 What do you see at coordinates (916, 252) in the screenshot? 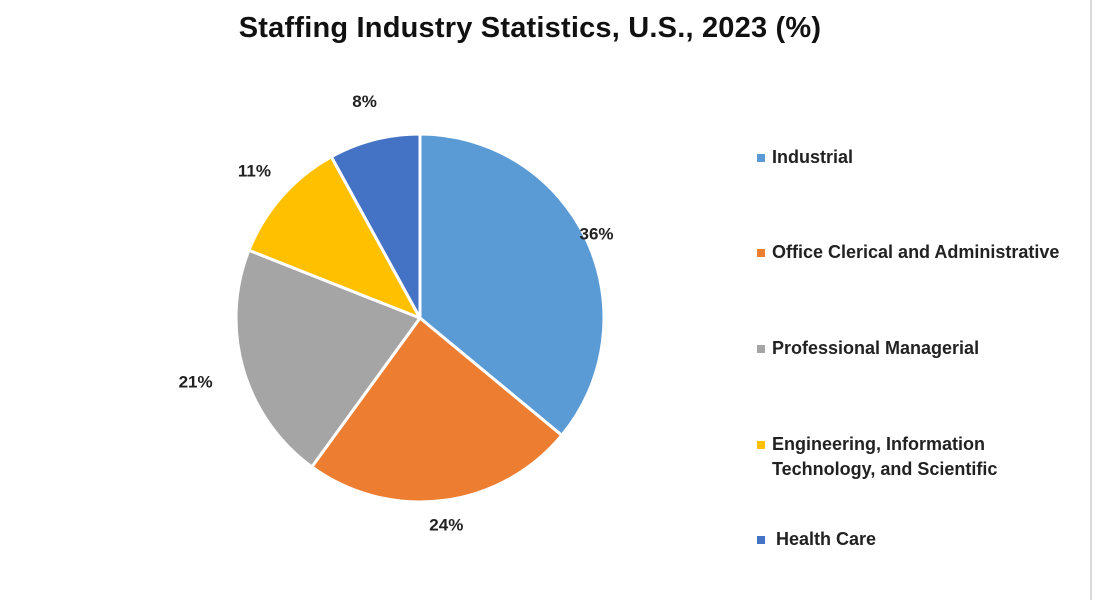
I see `legend-label-office-clerical: Office Clerical and Administrative` at bounding box center [916, 252].